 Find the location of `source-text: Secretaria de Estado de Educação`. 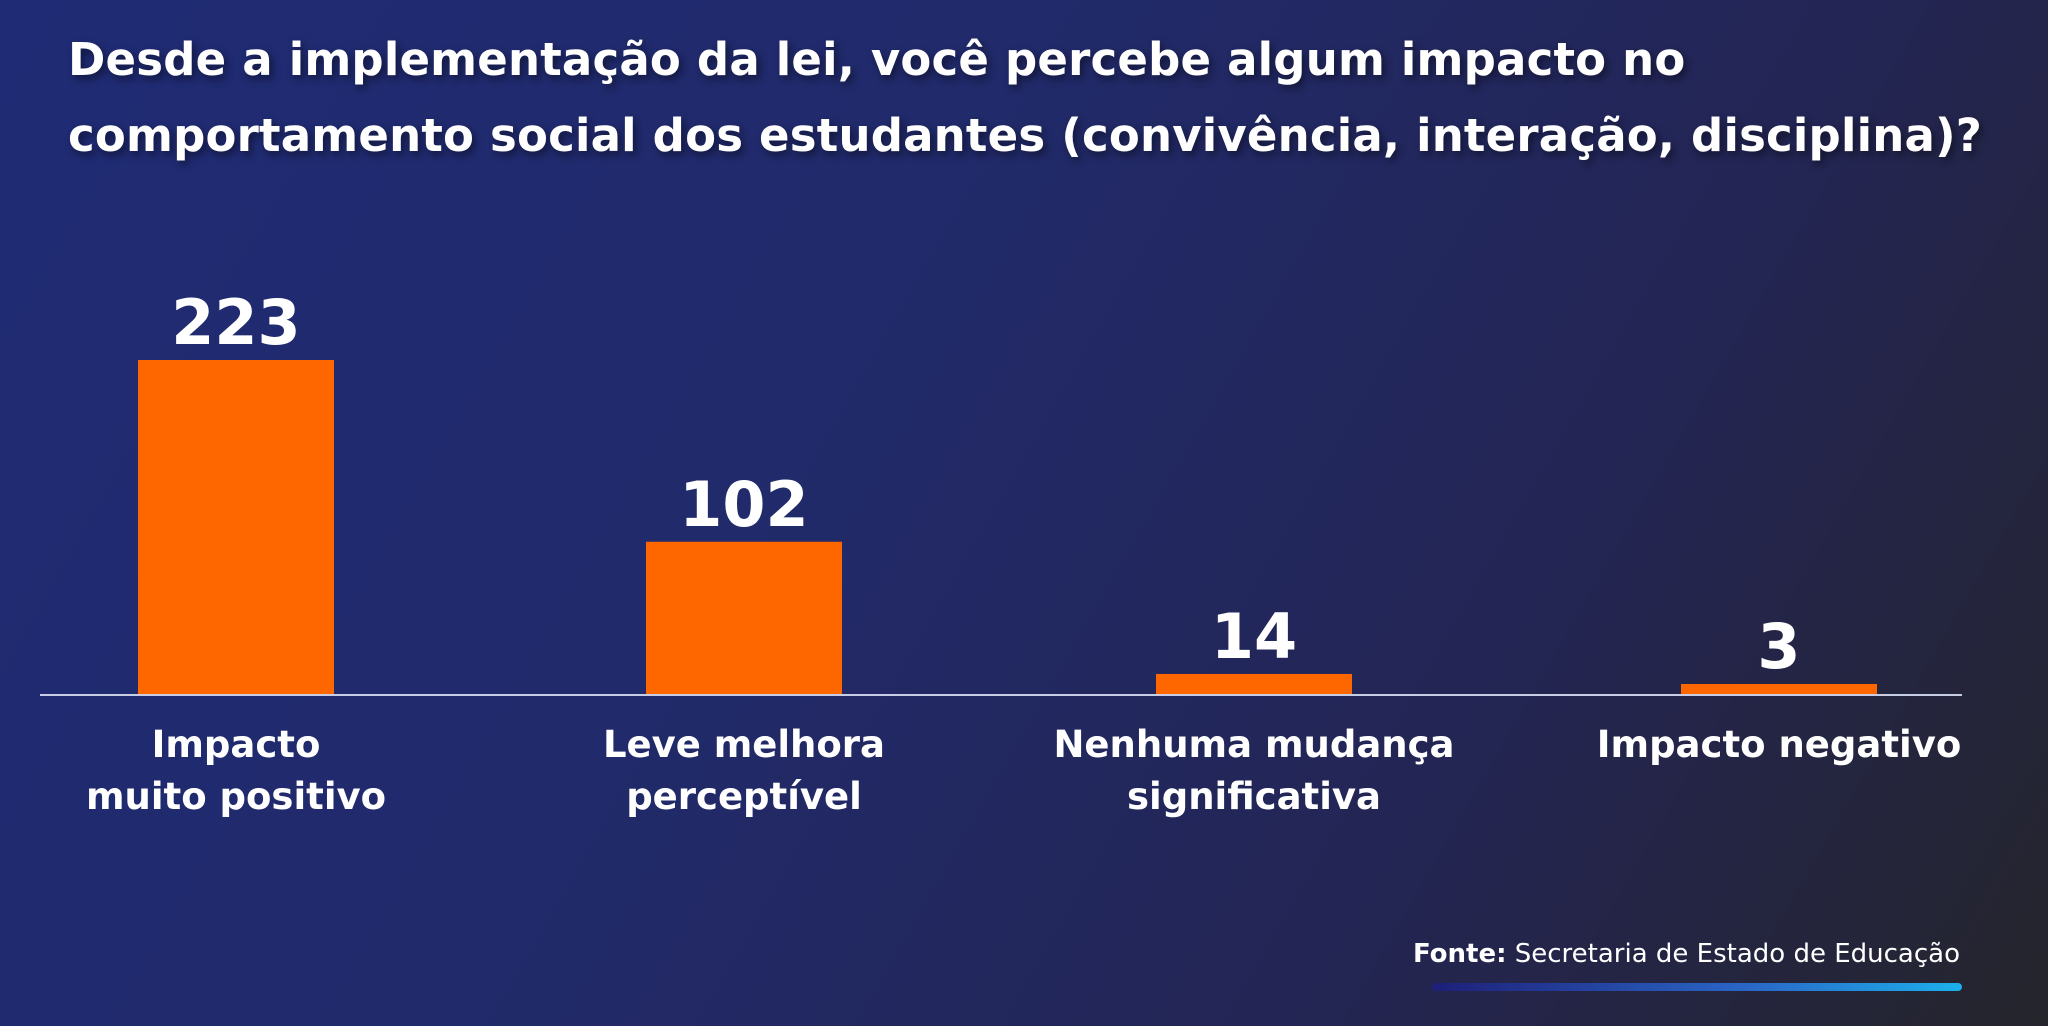

source-text: Secretaria de Estado de Educação is located at coordinates (1737, 954).